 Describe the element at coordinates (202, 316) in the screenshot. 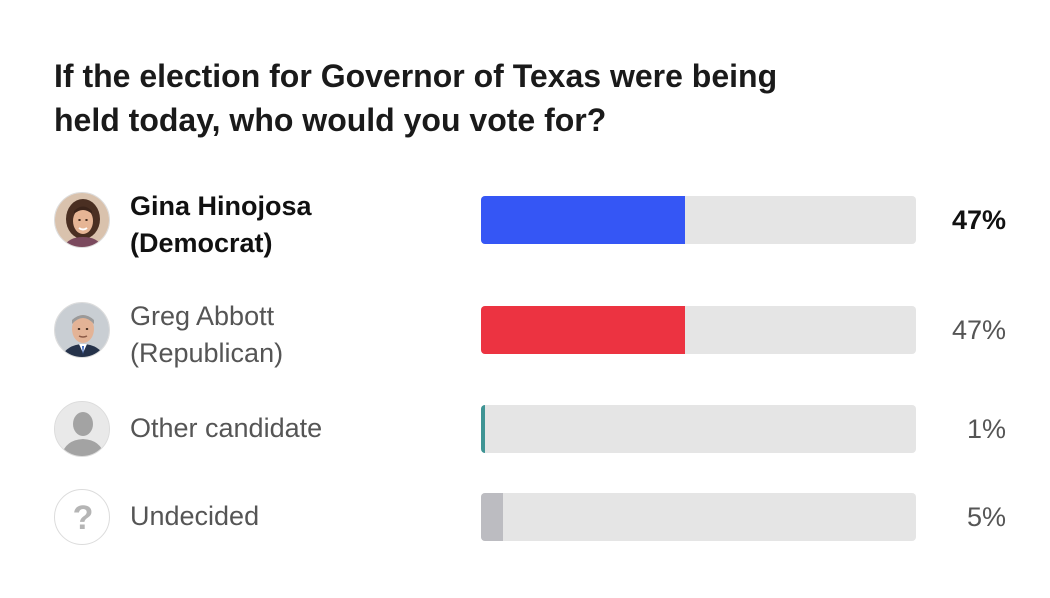

I see `candidate-name-line1: Greg Abbott` at that location.